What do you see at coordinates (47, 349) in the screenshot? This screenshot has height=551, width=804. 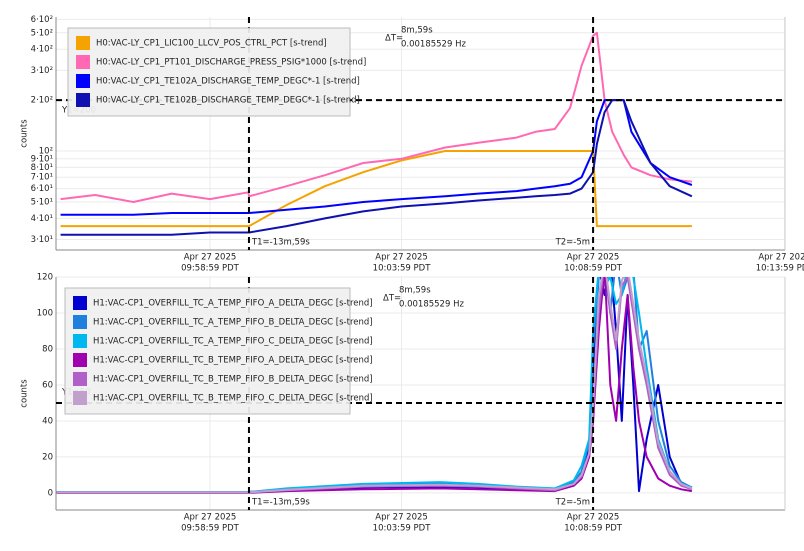 I see `y-tick-label: 80` at bounding box center [47, 349].